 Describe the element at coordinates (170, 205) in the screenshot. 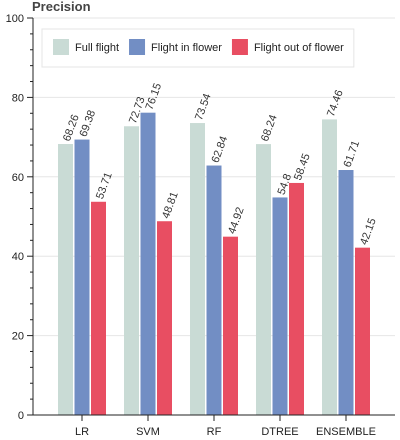

I see `data-label: 48.81` at that location.